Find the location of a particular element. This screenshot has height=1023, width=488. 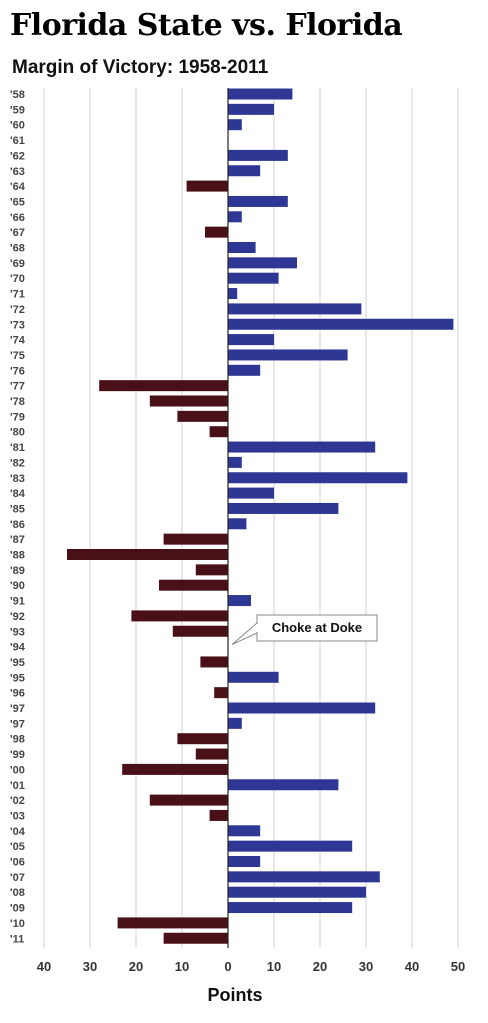

year-label: '08 is located at coordinates (17, 893).